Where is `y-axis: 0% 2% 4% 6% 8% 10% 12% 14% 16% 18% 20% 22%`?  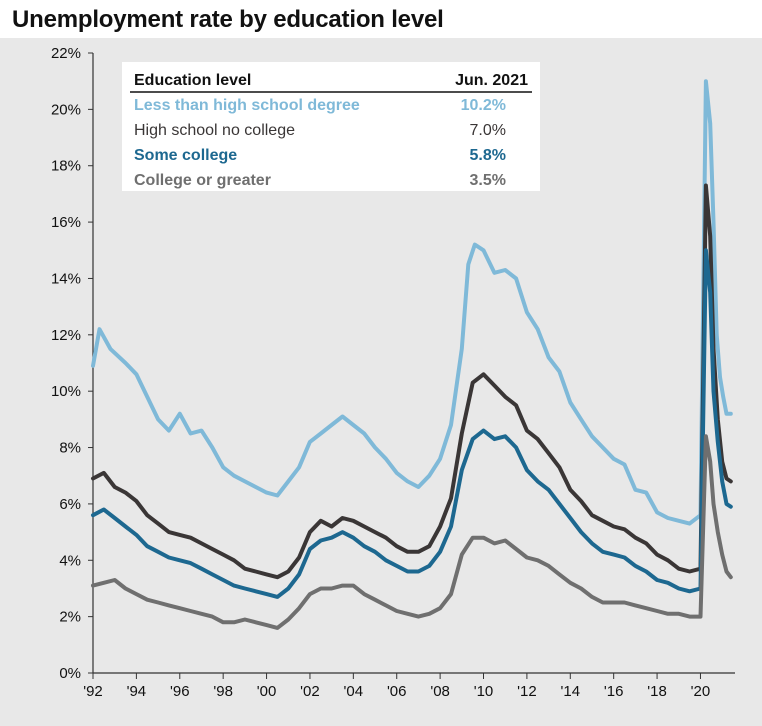
y-axis: 0% 2% 4% 6% 8% 10% 12% 14% 16% 18% 20% 22% is located at coordinates (72, 363).